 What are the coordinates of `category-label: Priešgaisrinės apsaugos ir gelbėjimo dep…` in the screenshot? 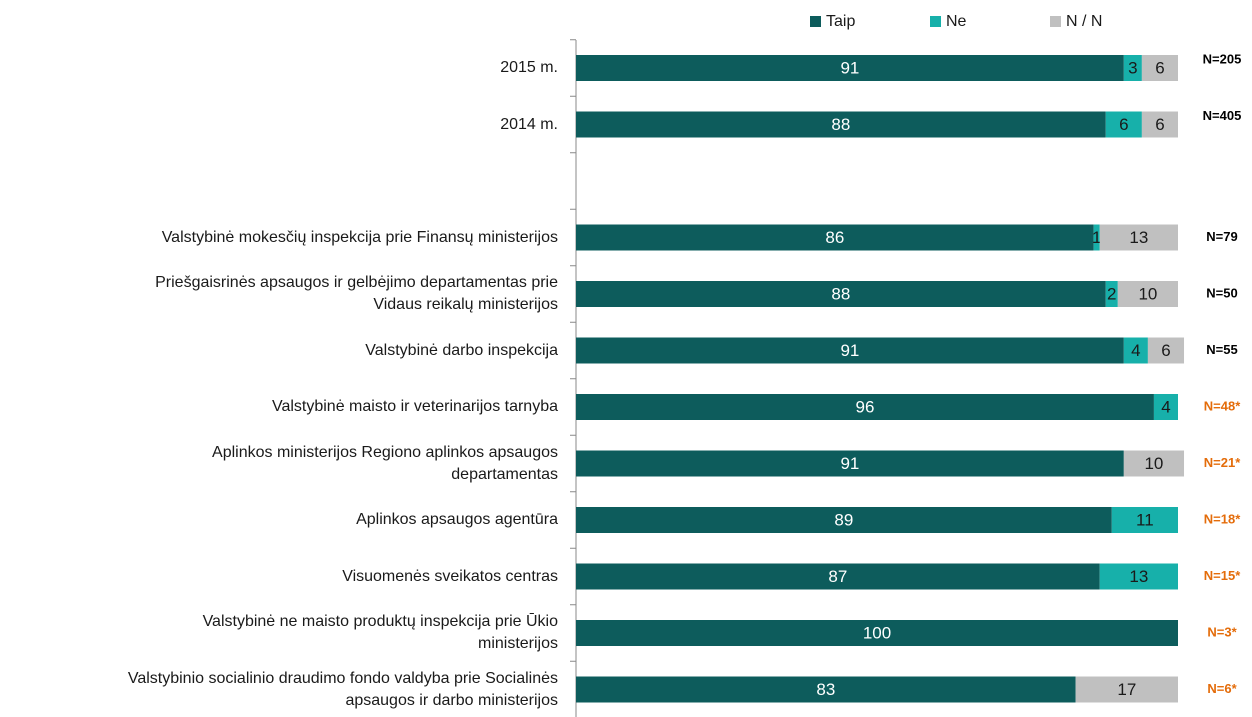 It's located at (356, 293).